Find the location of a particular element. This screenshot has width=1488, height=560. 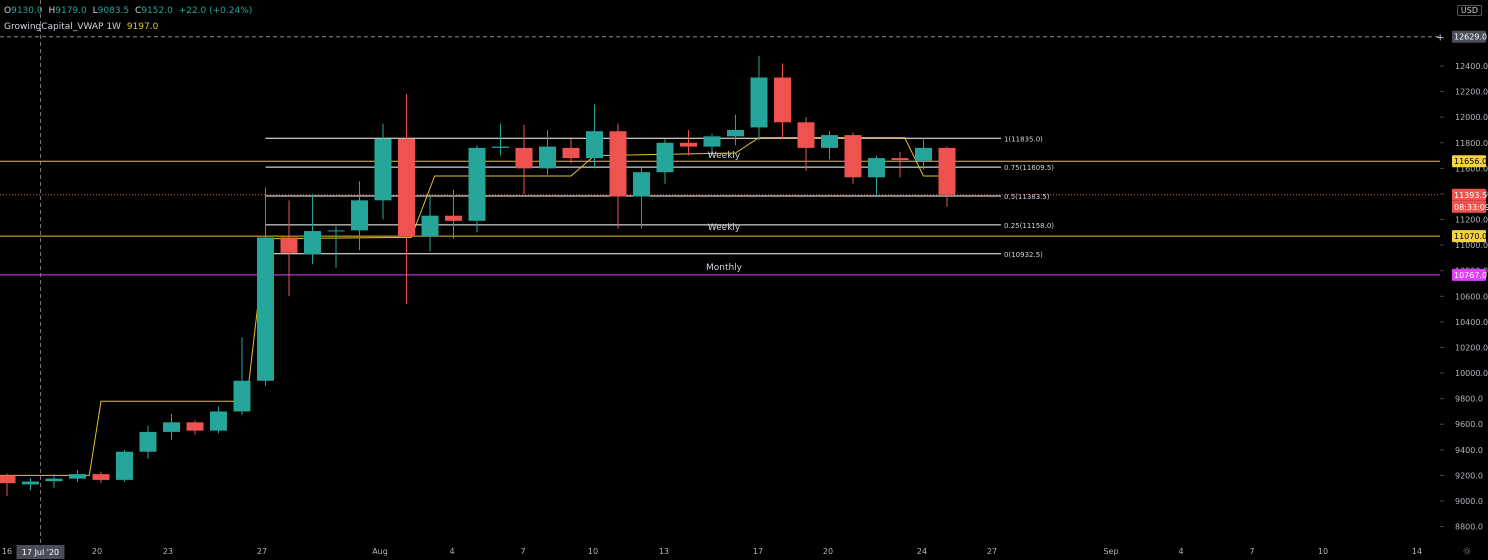

crosshair-price-tag: 12629.0 is located at coordinates (1470, 37).